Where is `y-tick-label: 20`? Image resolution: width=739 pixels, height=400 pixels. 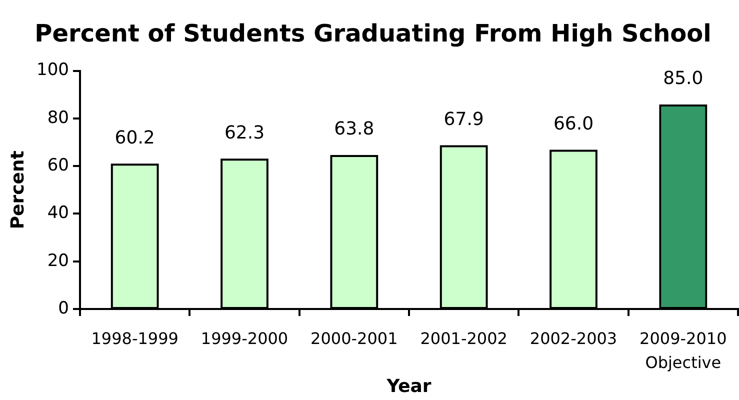
y-tick-label: 20 is located at coordinates (58, 260).